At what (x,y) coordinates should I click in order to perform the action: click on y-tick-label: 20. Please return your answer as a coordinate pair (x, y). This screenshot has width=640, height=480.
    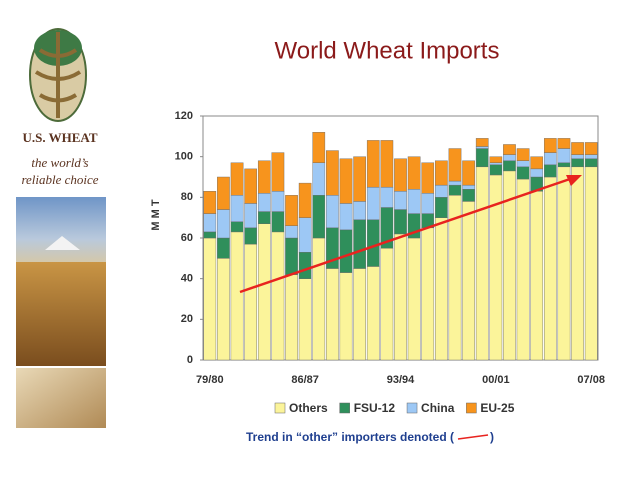
    Looking at the image, I should click on (187, 319).